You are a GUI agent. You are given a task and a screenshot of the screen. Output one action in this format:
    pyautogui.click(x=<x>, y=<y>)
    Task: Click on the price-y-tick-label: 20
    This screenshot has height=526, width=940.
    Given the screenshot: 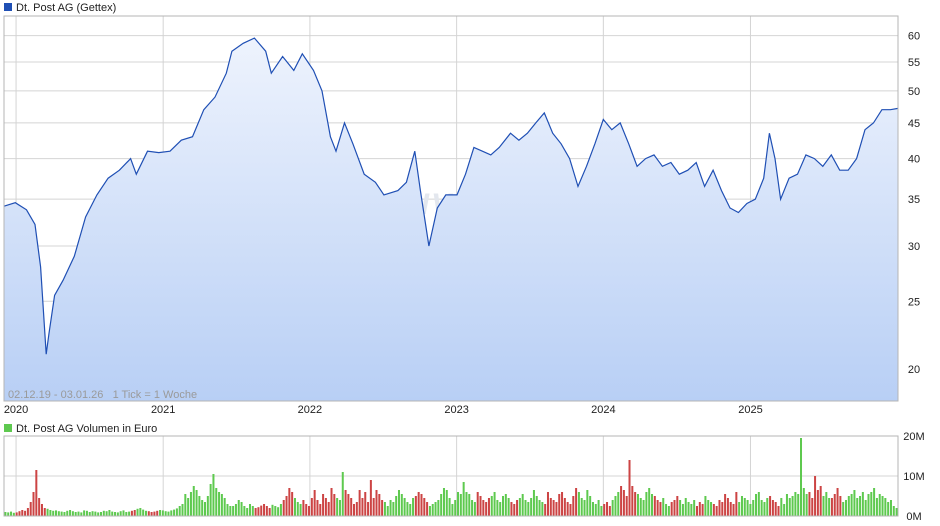 What is the action you would take?
    pyautogui.click(x=914, y=370)
    